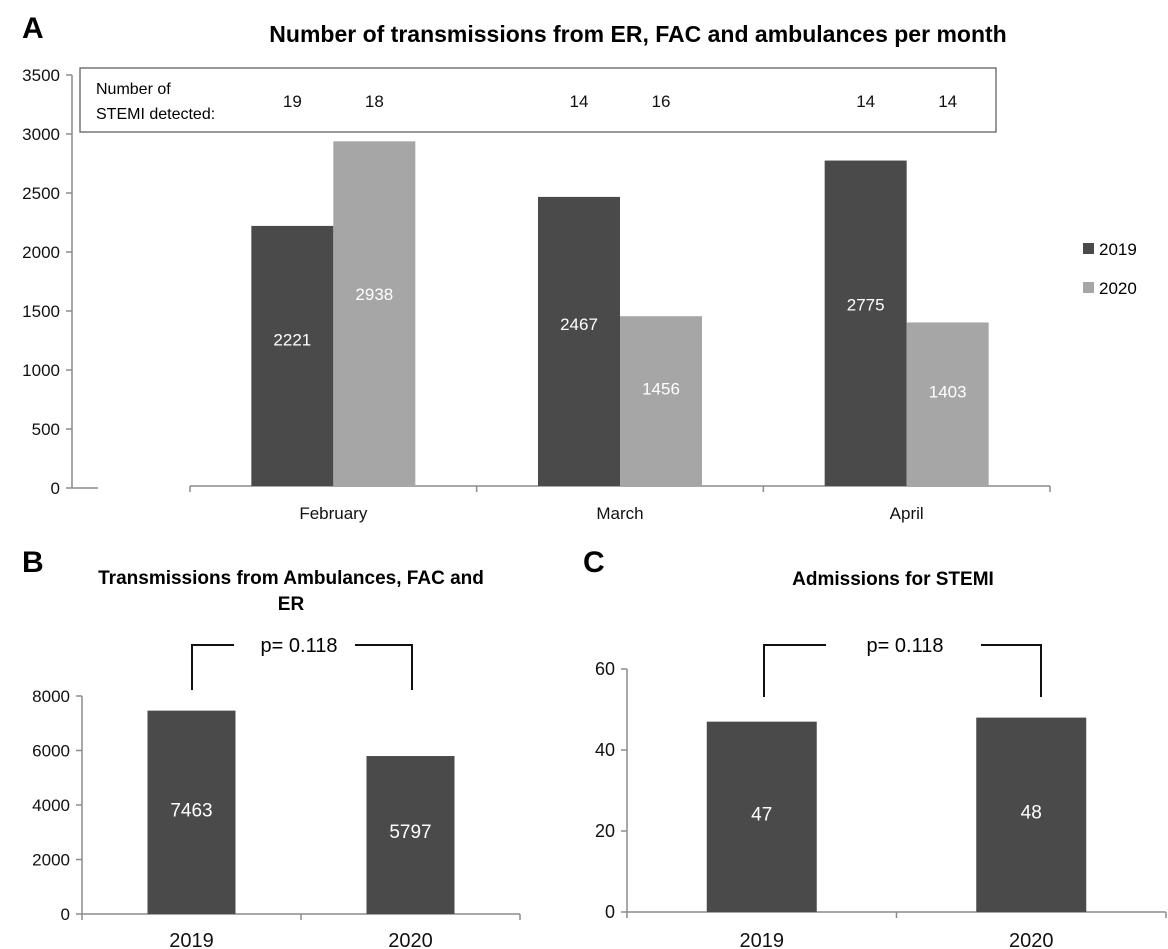  What do you see at coordinates (866, 304) in the screenshot?
I see `bar-value-label: 2775` at bounding box center [866, 304].